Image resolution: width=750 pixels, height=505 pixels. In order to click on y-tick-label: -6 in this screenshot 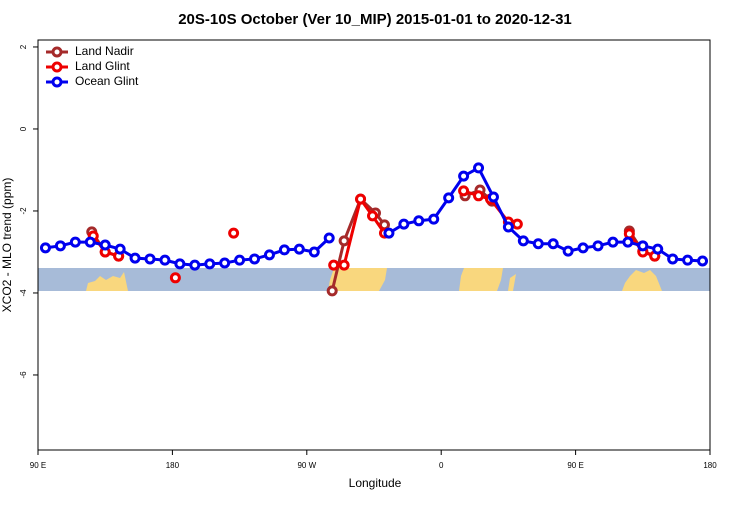, I will do `click(23, 375)`.